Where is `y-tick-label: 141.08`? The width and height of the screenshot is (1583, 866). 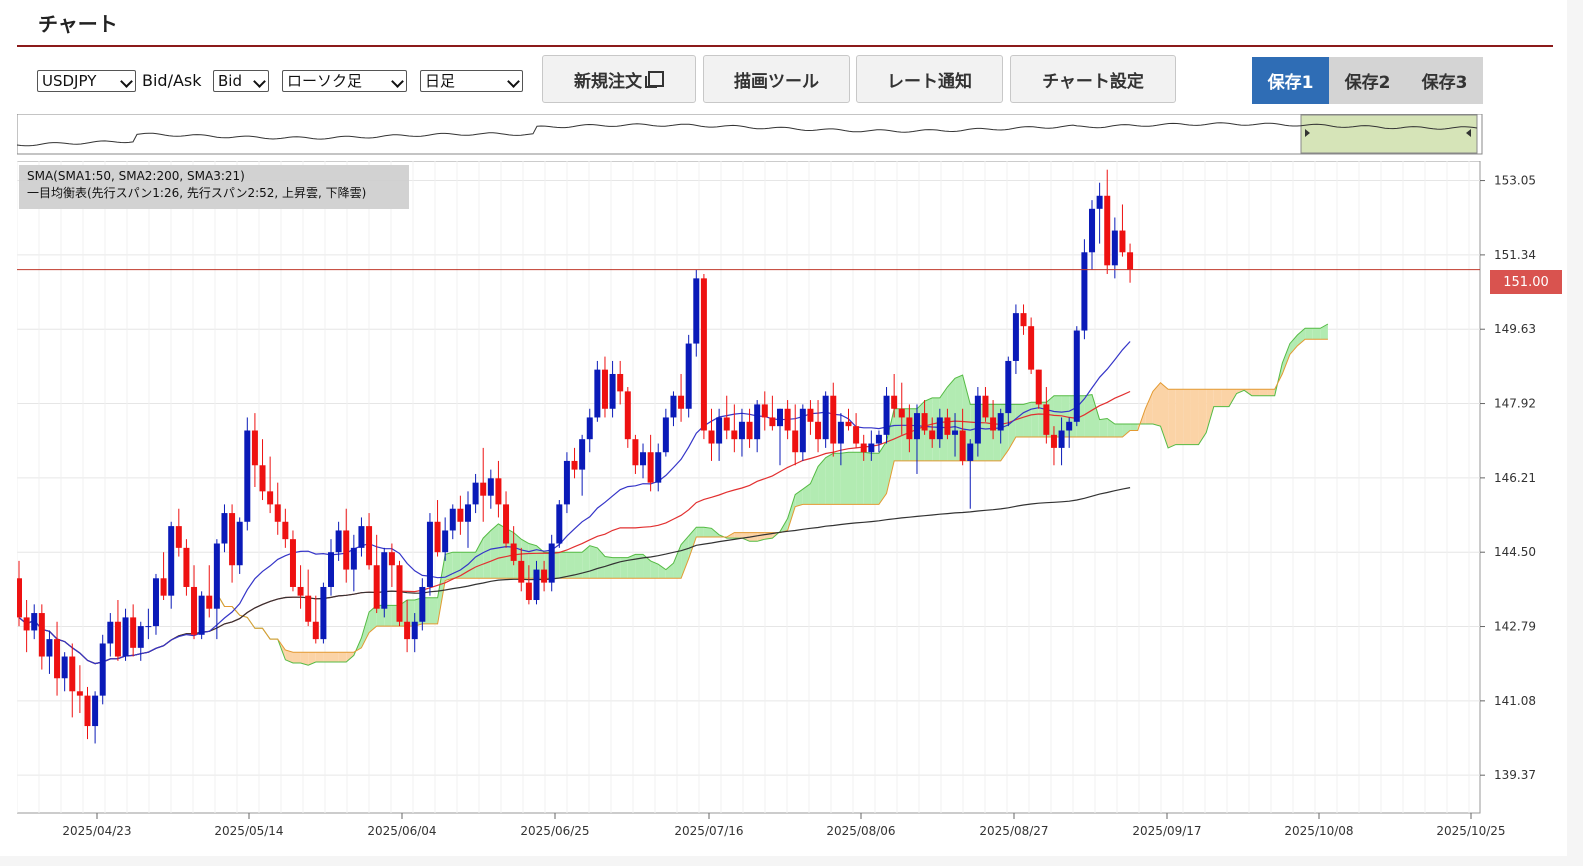 y-tick-label: 141.08 is located at coordinates (1515, 701).